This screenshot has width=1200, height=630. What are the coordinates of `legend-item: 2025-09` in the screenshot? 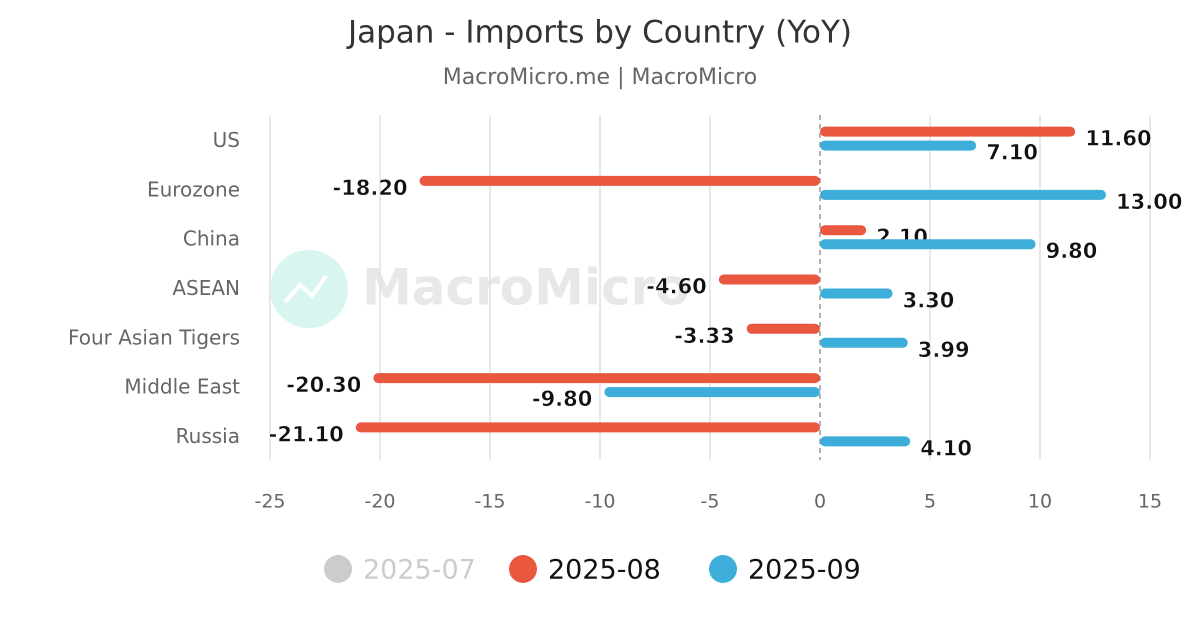 It's located at (785, 570).